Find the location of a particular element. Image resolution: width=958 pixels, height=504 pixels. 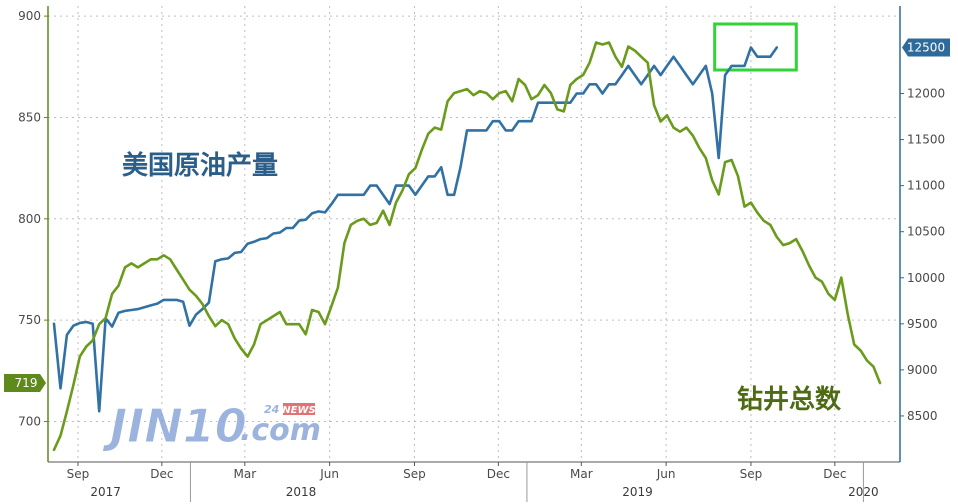

highlight-layer is located at coordinates (755, 47).